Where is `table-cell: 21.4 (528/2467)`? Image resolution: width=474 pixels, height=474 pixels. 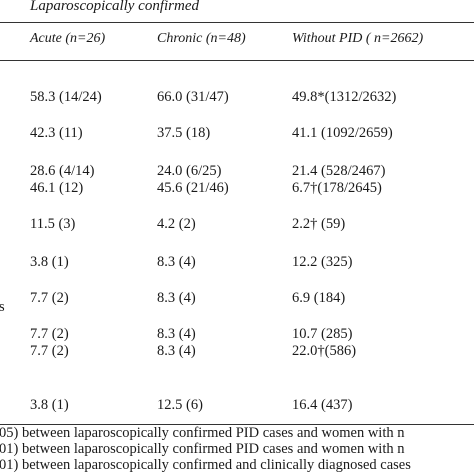 table-cell: 21.4 (528/2467) is located at coordinates (339, 171).